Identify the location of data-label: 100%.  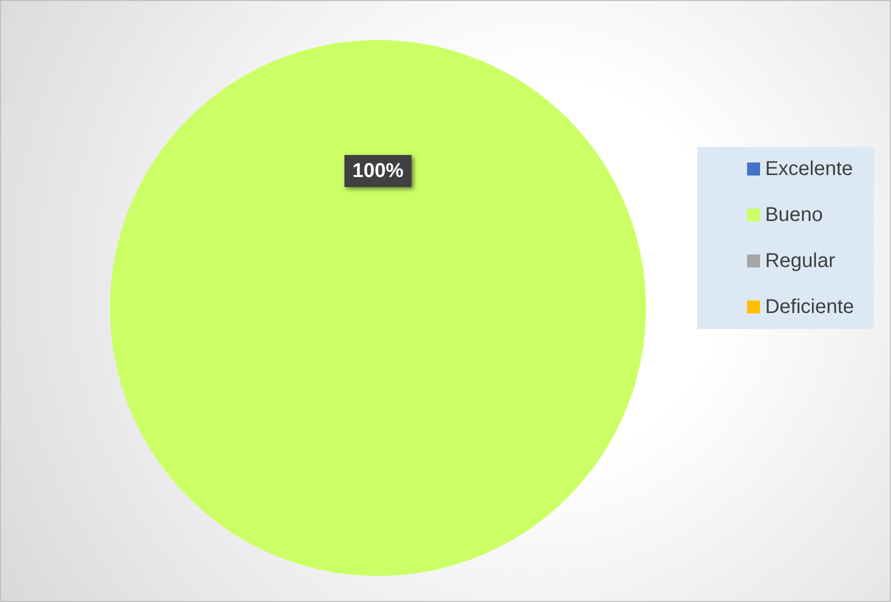
(378, 171).